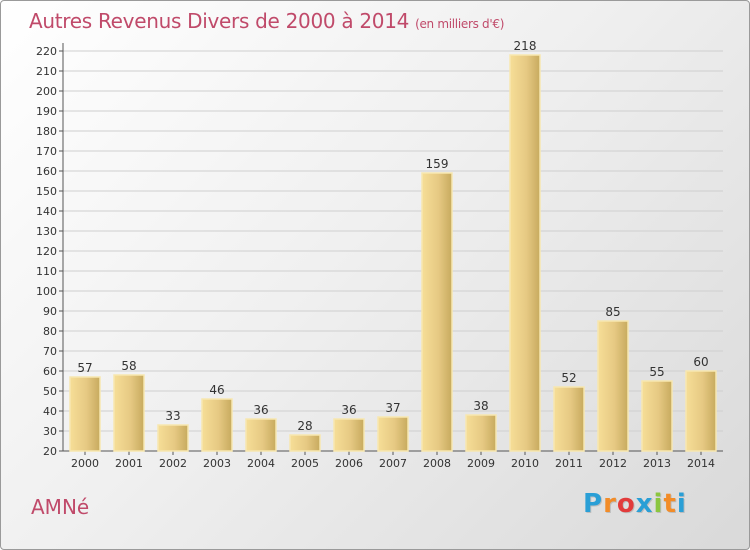 Image resolution: width=750 pixels, height=550 pixels. What do you see at coordinates (670, 504) in the screenshot?
I see `logo-letter: t` at bounding box center [670, 504].